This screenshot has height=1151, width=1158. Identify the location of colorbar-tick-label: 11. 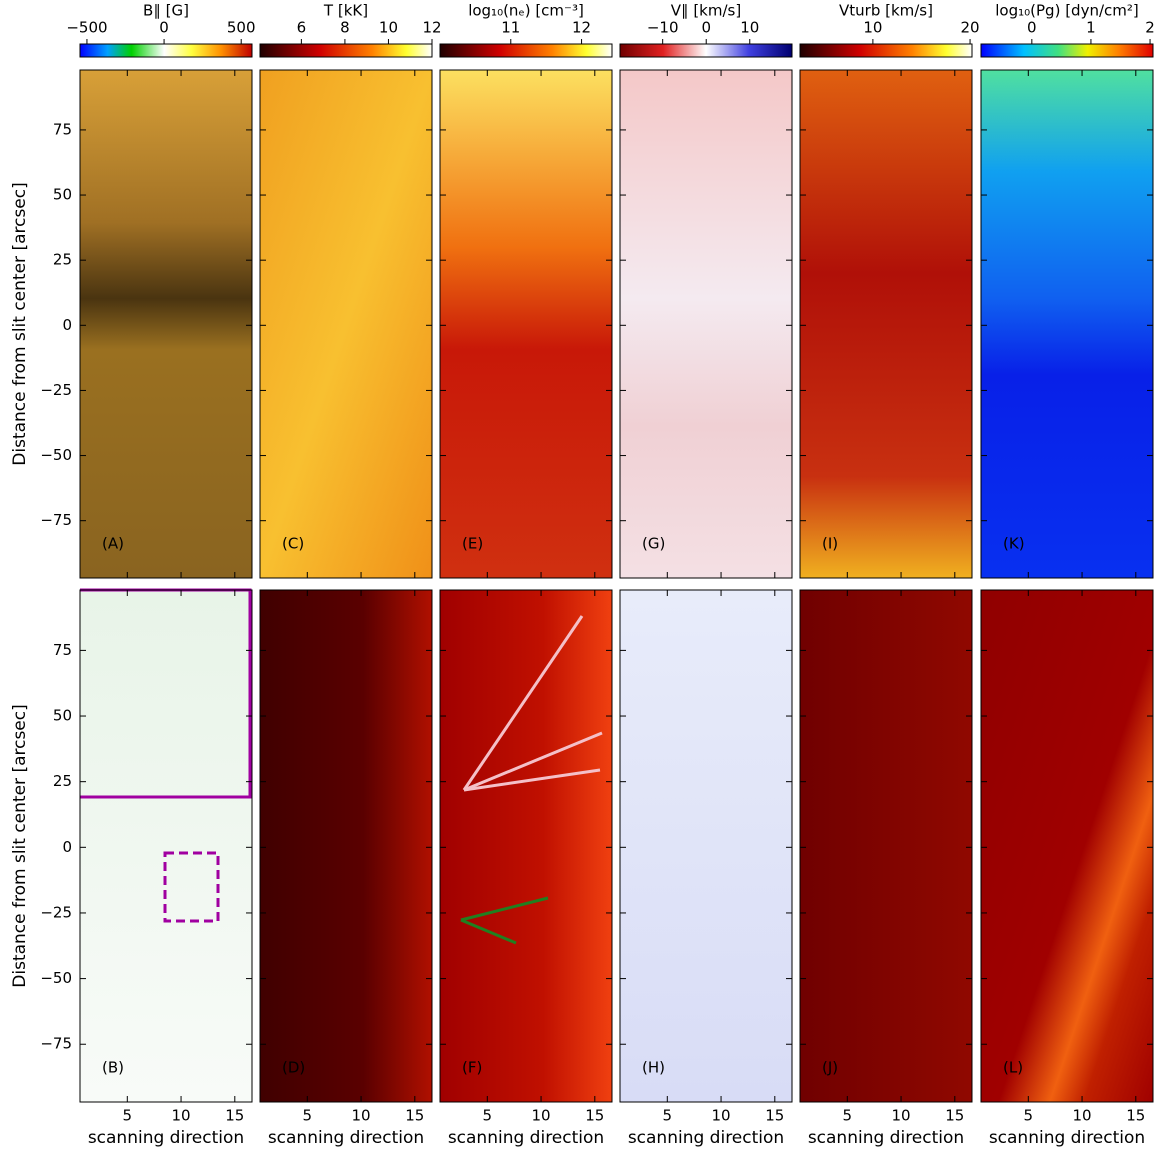
(510, 28).